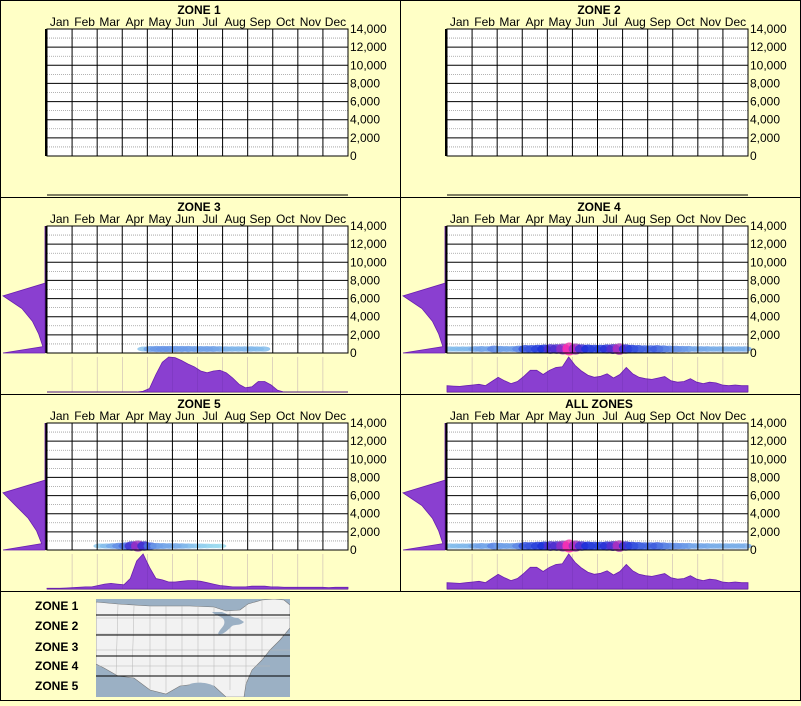 Image resolution: width=801 pixels, height=706 pixels. I want to click on us-map-icon, so click(193, 648).